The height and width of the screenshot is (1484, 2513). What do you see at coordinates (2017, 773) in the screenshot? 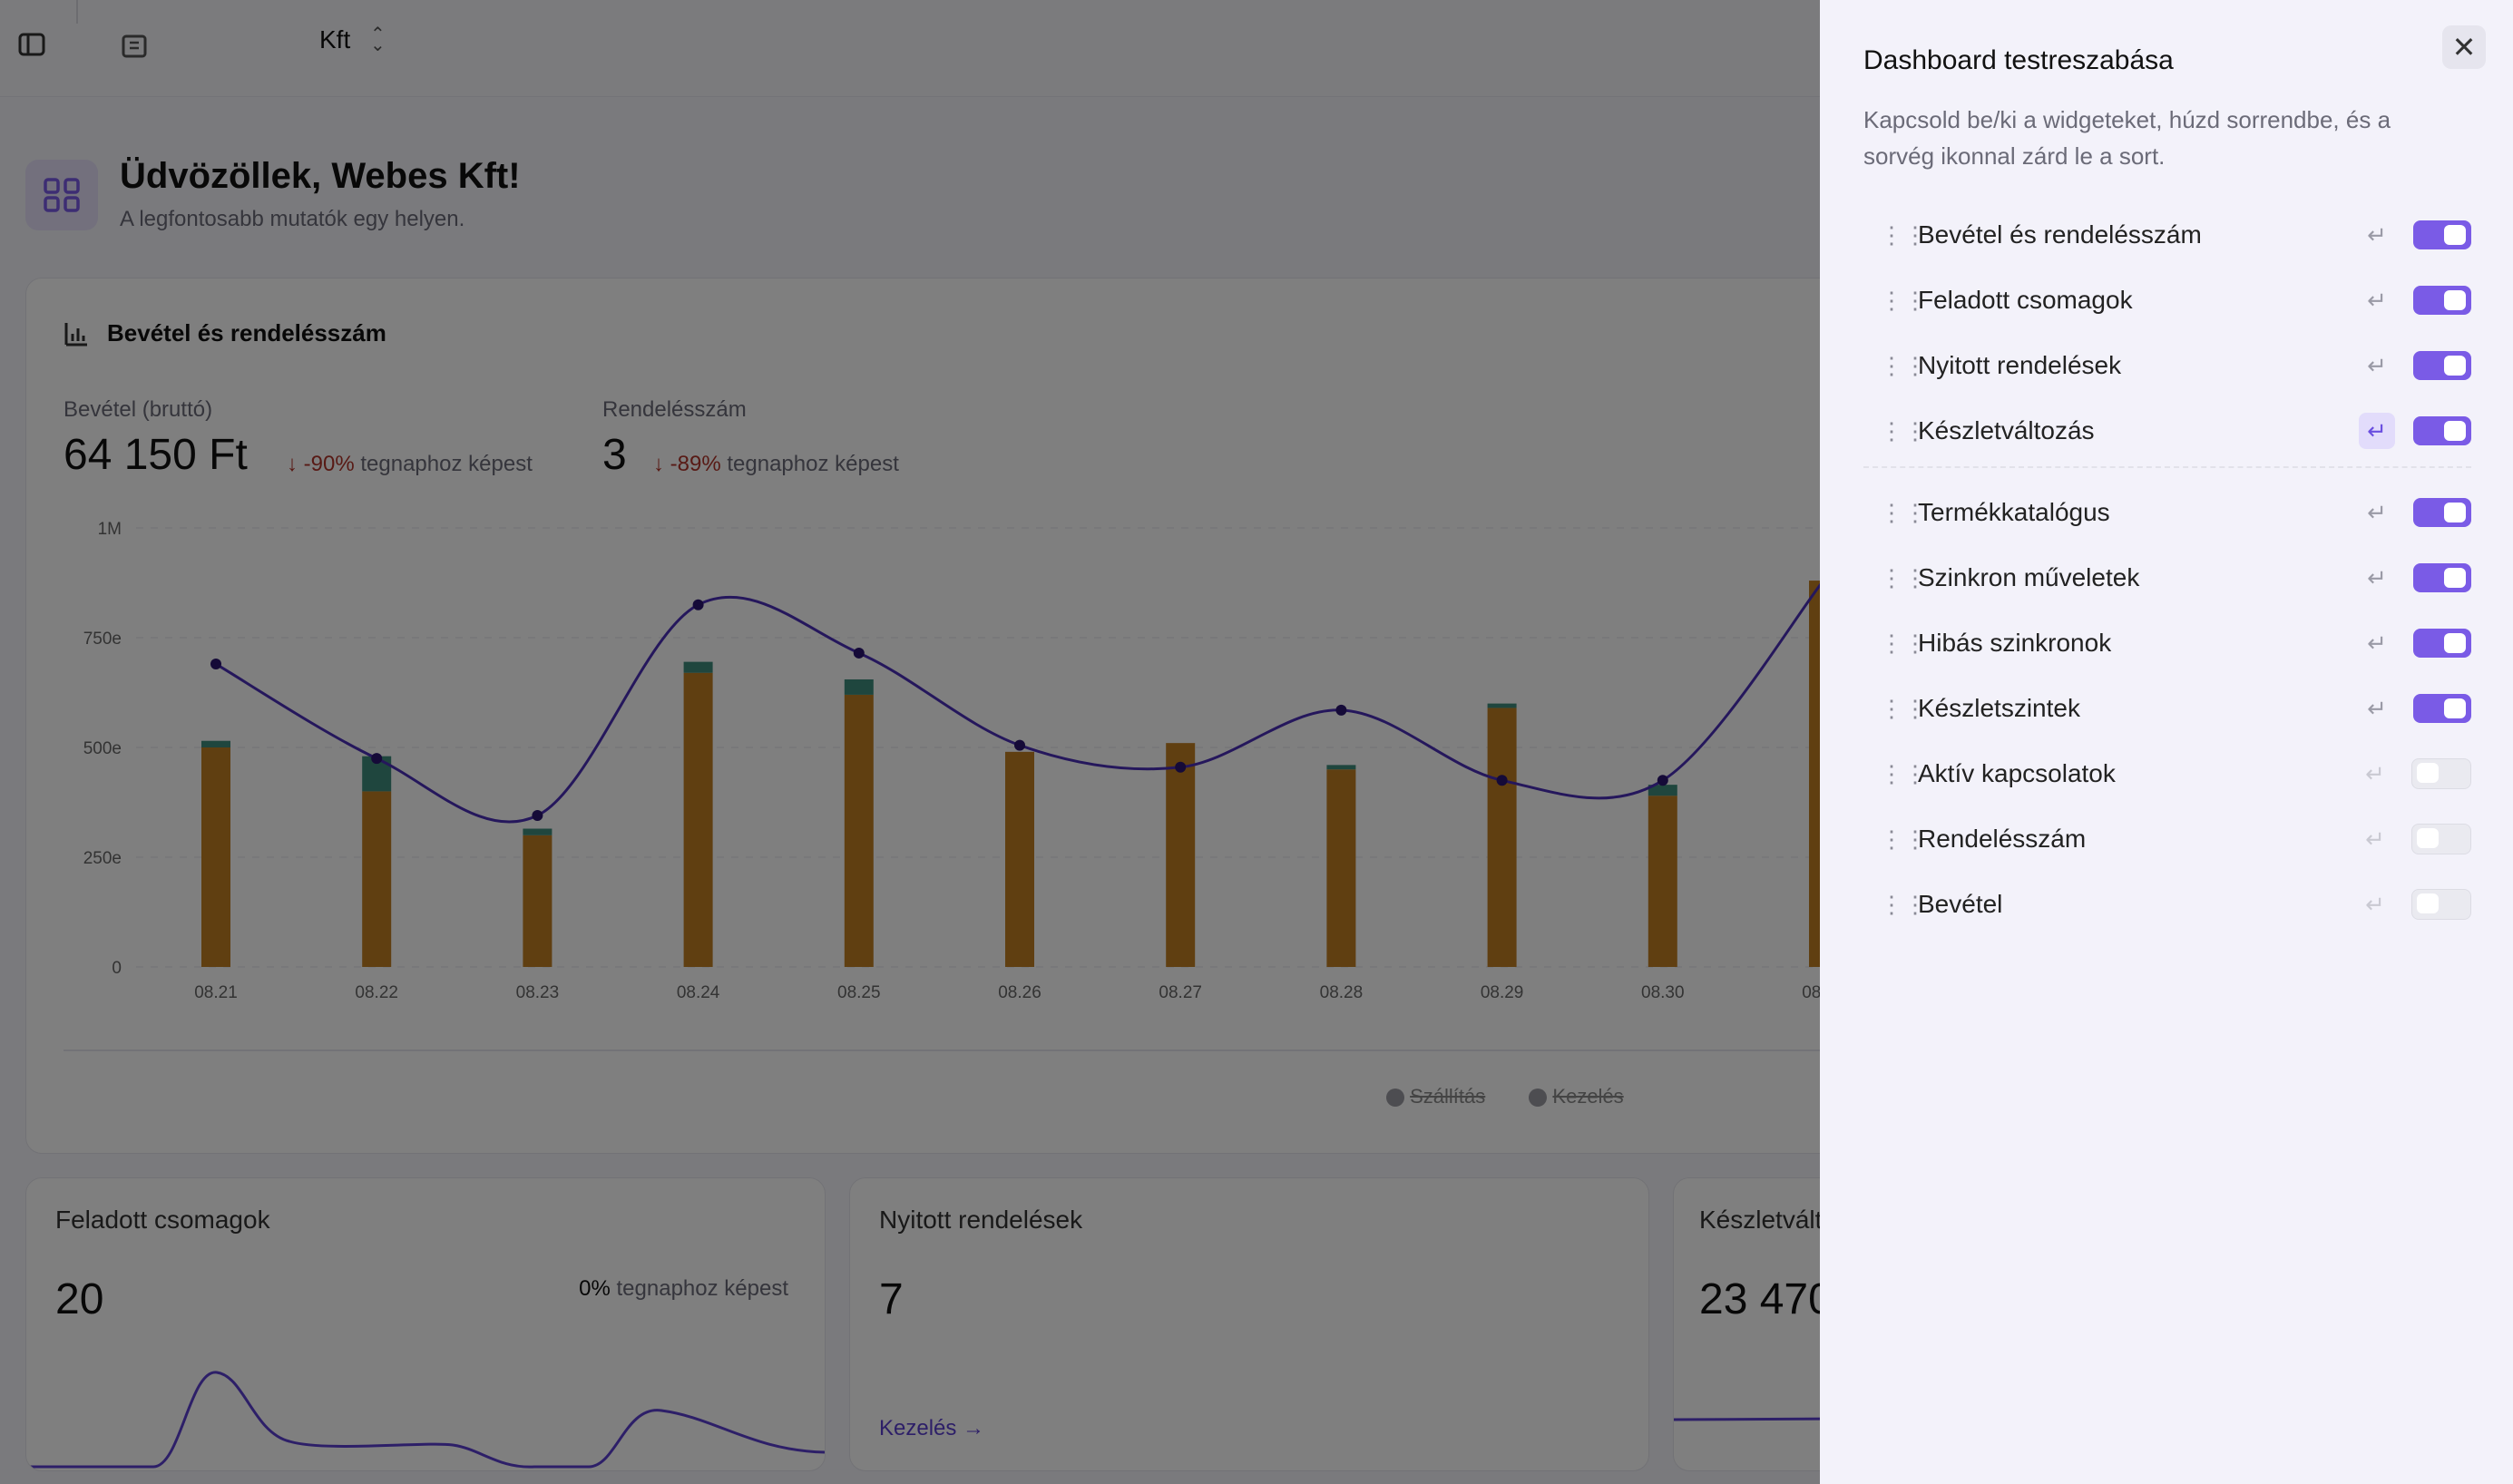
I see `widget-label: Aktív kapcsolatok` at bounding box center [2017, 773].